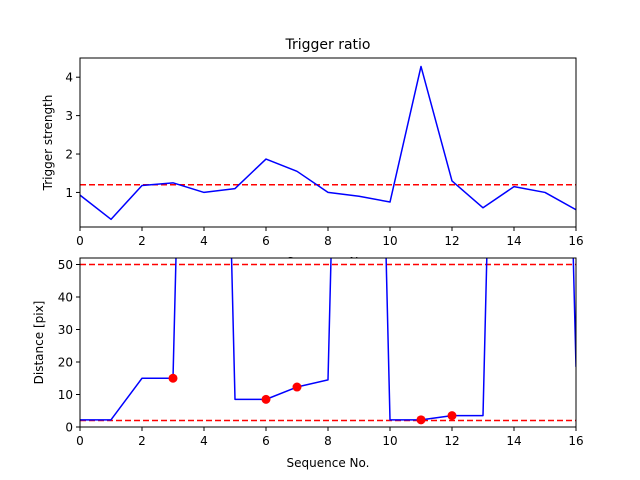  What do you see at coordinates (69, 155) in the screenshot?
I see `top-y-tick-label: 2` at bounding box center [69, 155].